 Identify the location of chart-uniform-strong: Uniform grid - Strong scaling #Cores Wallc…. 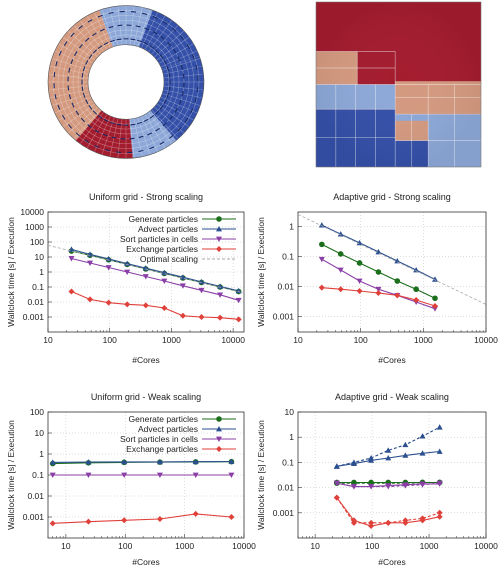
(125, 278).